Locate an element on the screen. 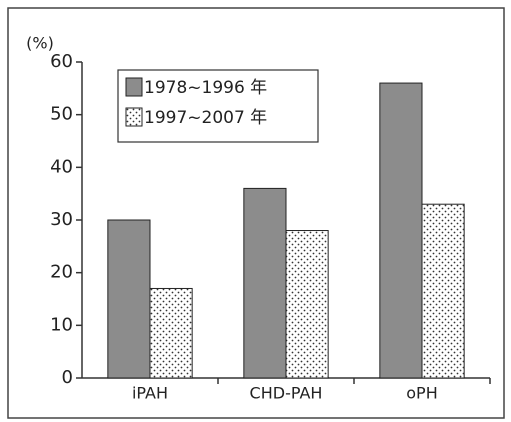 The width and height of the screenshot is (511, 422). legend-label: 1978~1996 年 is located at coordinates (205, 88).